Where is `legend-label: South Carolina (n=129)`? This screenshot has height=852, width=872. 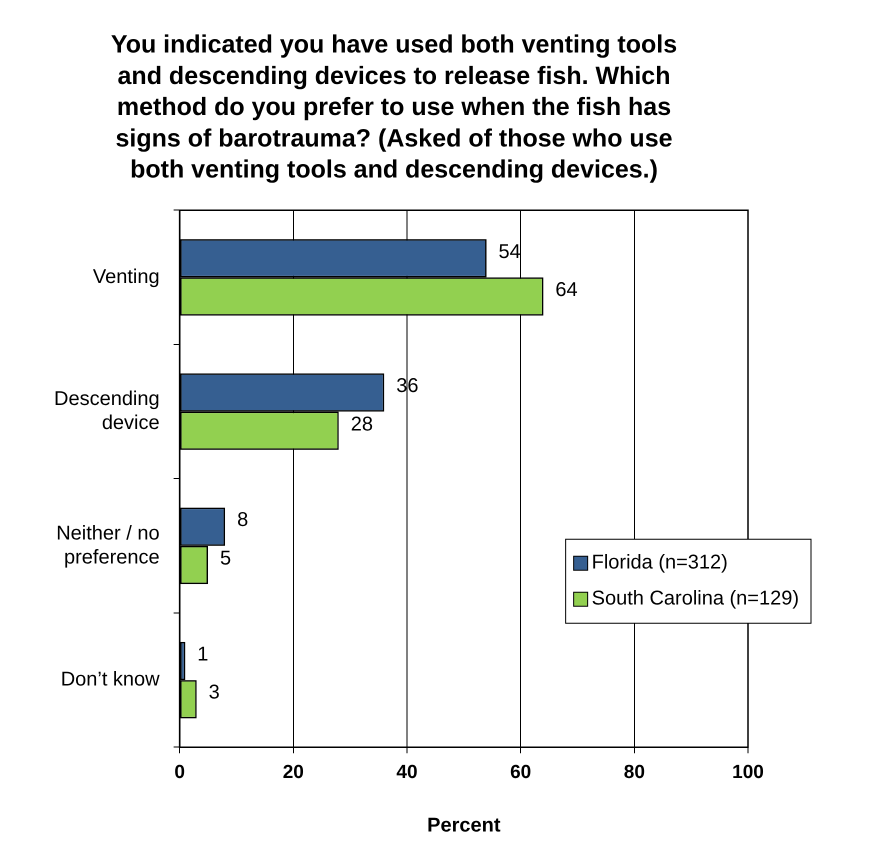 legend-label: South Carolina (n=129) is located at coordinates (696, 599).